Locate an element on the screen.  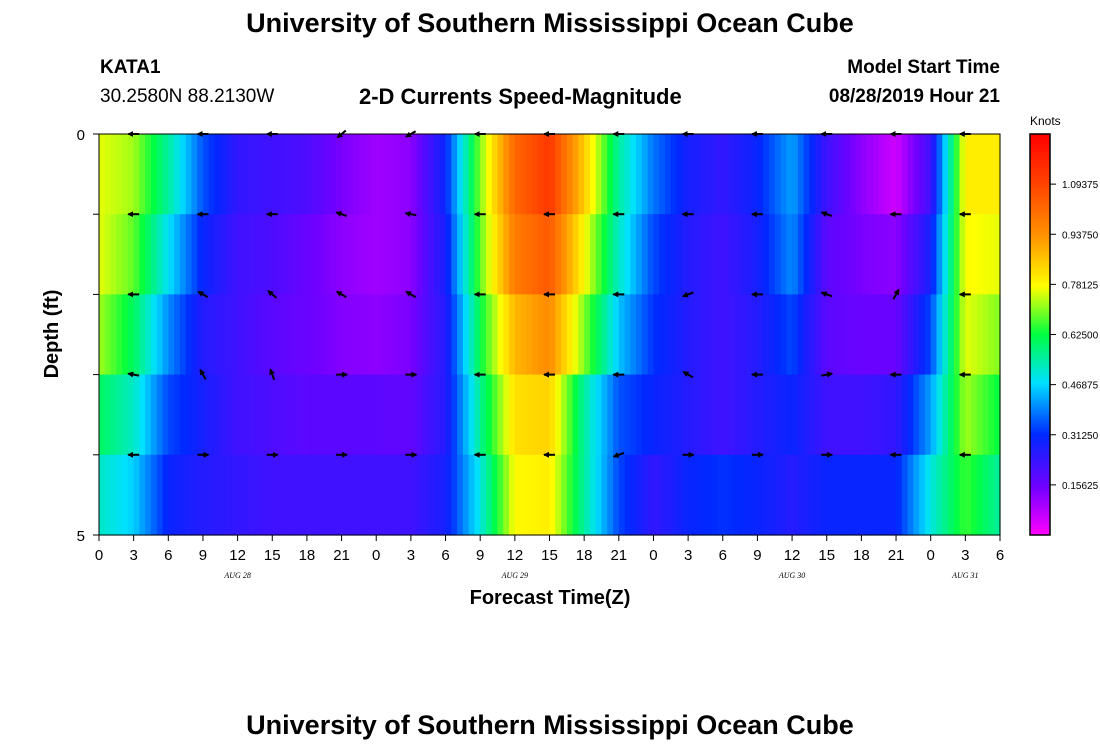
x-tick-label: 9 is located at coordinates (480, 555).